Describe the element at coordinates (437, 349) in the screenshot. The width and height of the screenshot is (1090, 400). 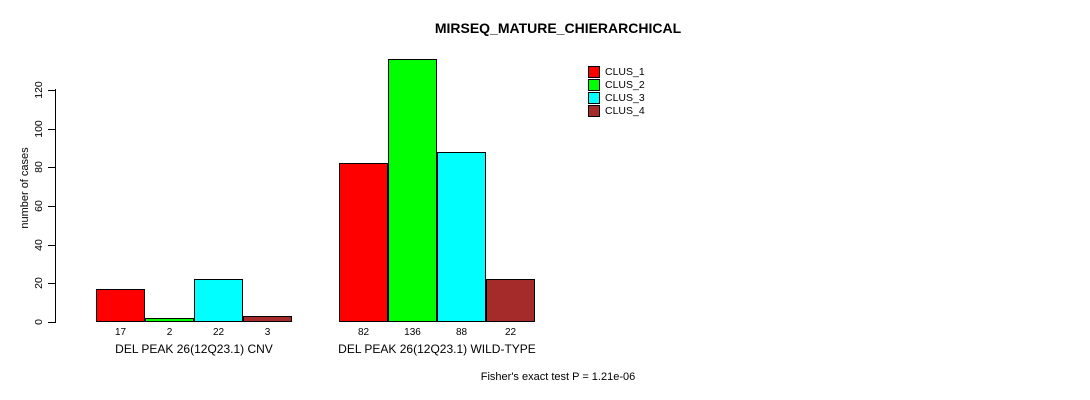
I see `category-label: DEL PEAK 26(12Q23.1) WILD-TYPE` at that location.